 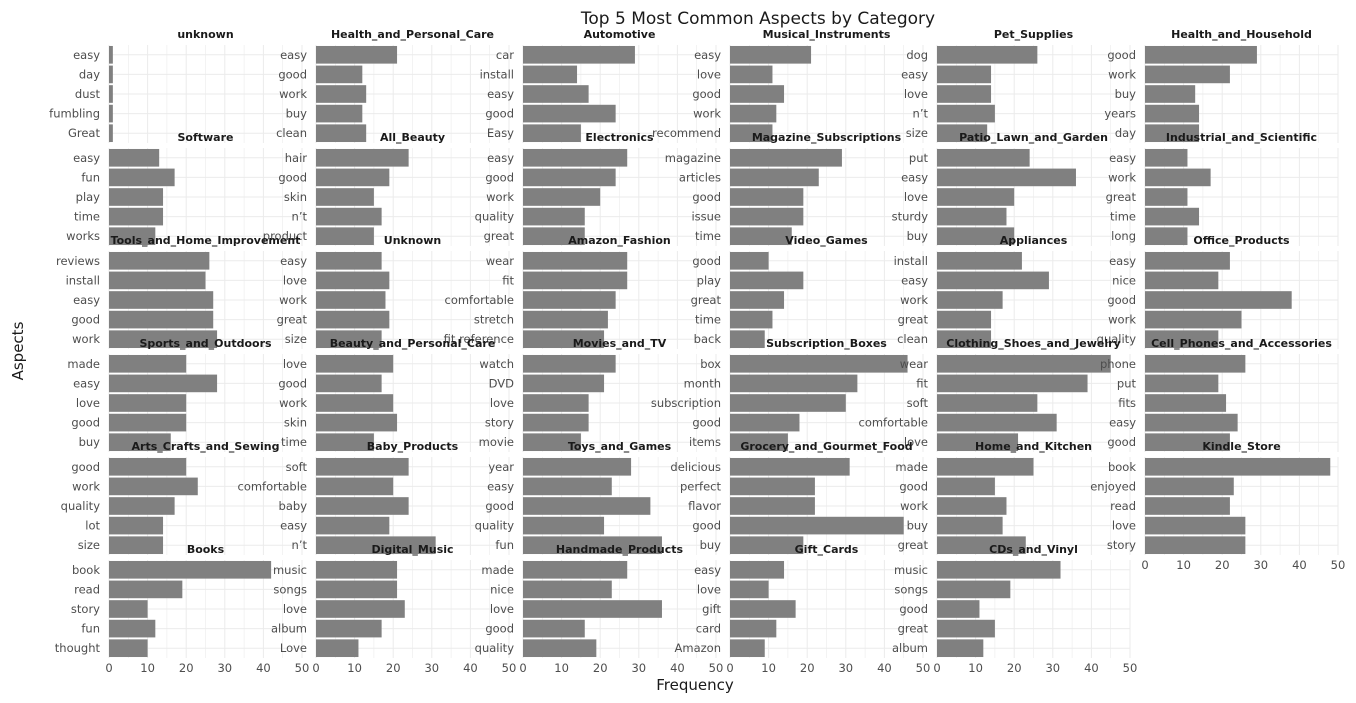 What do you see at coordinates (412, 137) in the screenshot?
I see `facet-title: All_Beauty` at bounding box center [412, 137].